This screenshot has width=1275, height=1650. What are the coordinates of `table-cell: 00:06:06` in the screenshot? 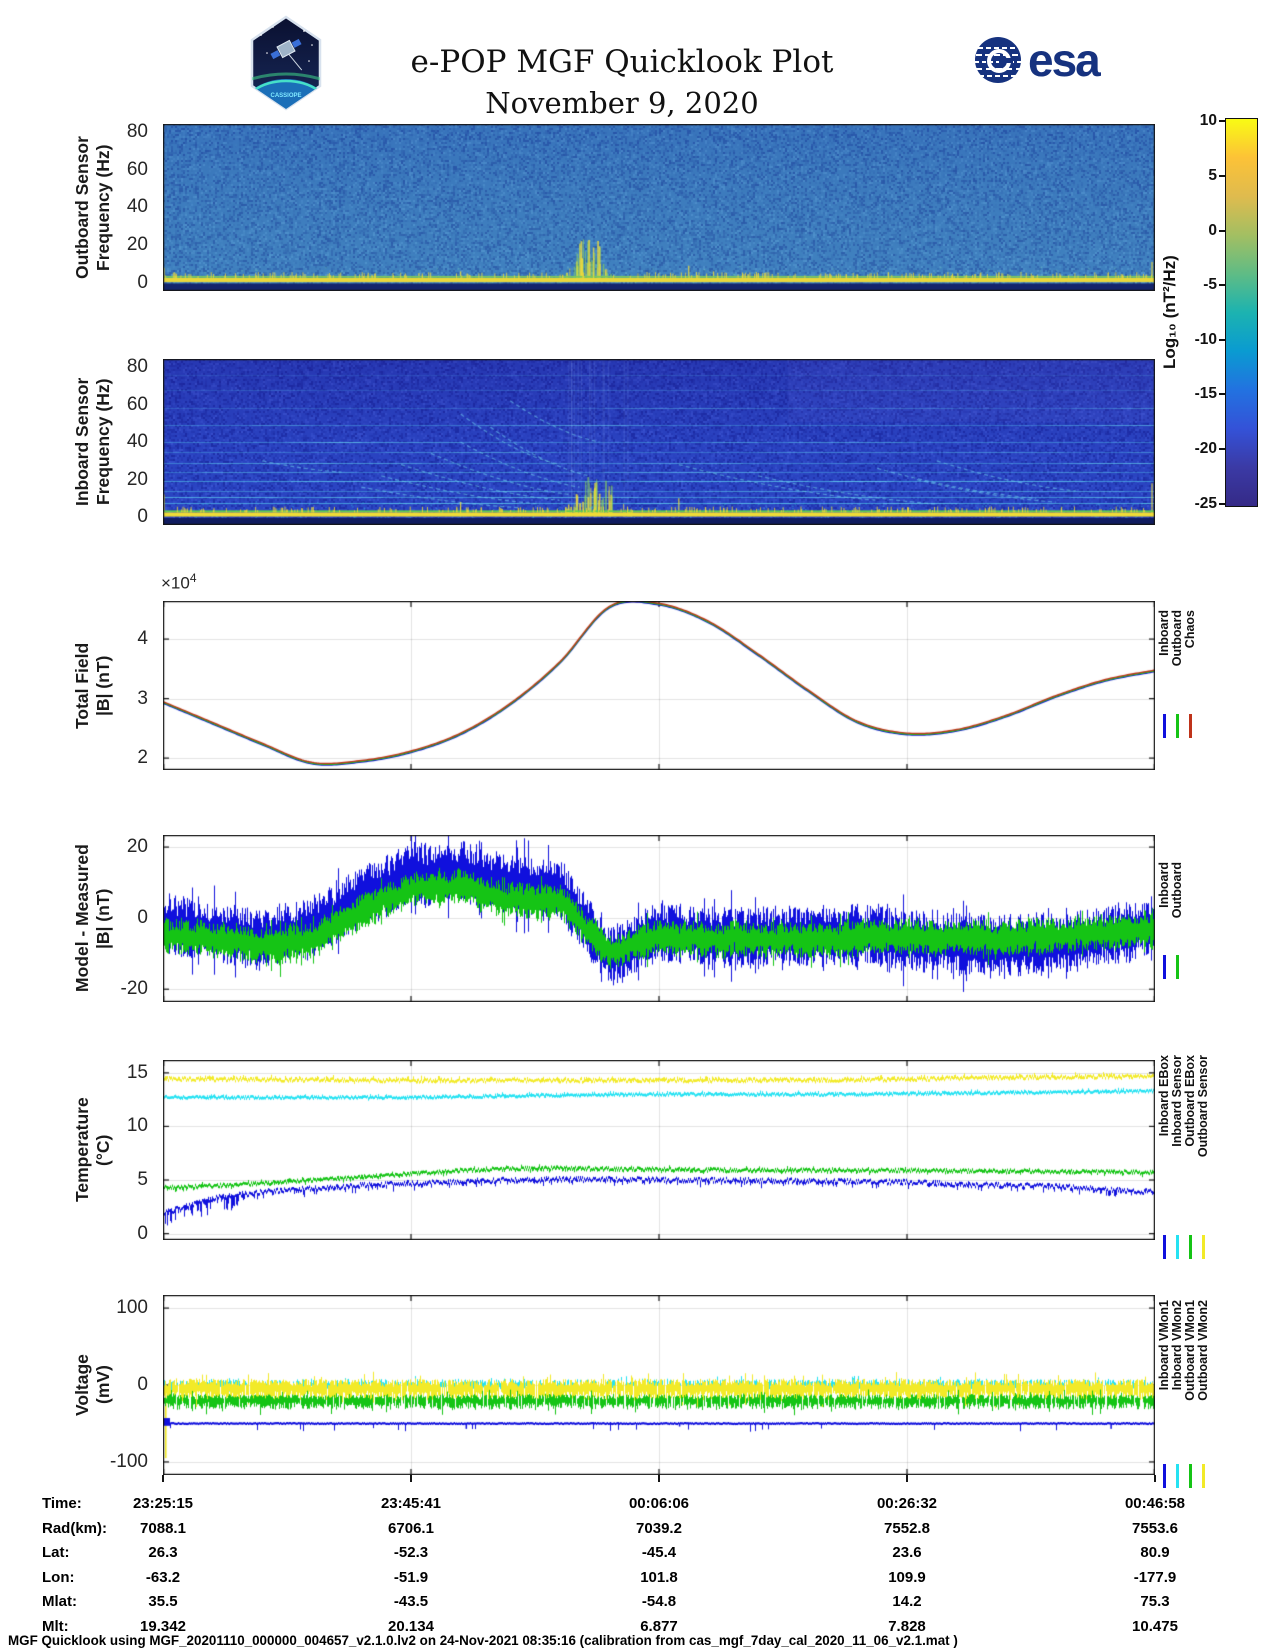 It's located at (659, 1503).